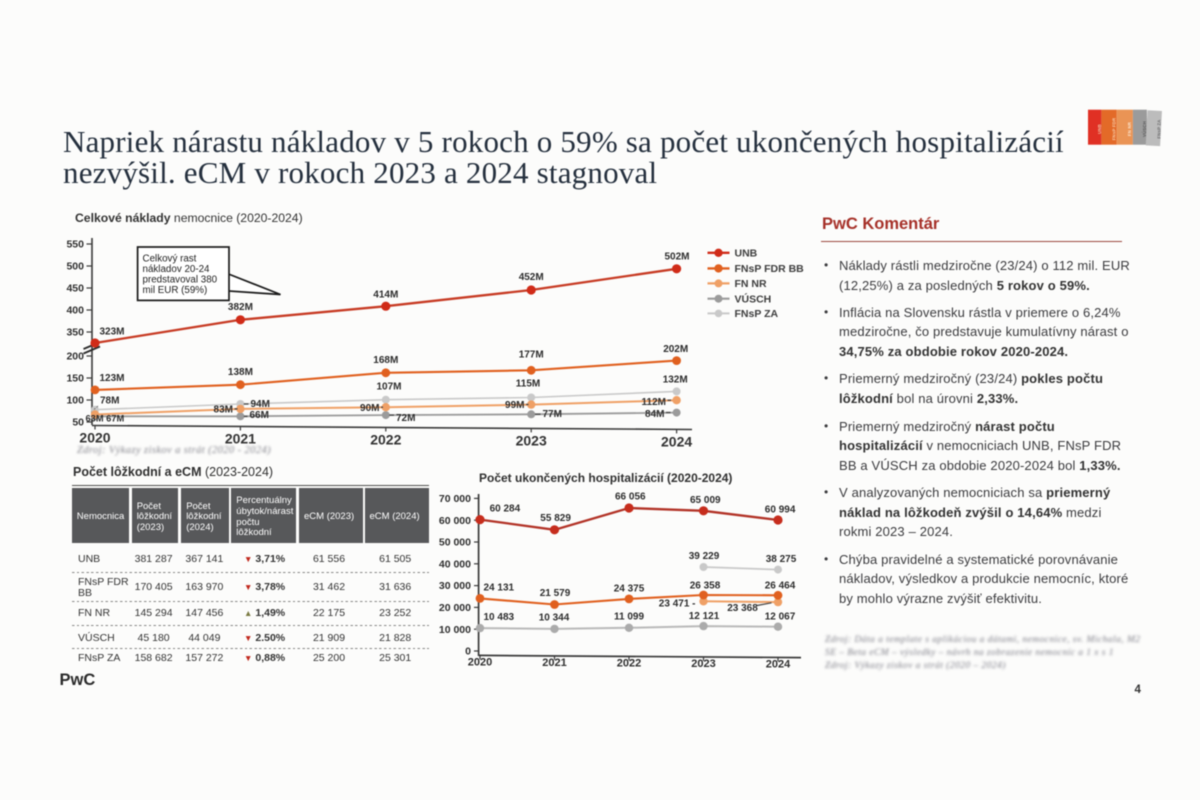 Image resolution: width=1200 pixels, height=800 pixels. What do you see at coordinates (177, 269) in the screenshot?
I see `svg-text: nákladov 20-24` at bounding box center [177, 269].